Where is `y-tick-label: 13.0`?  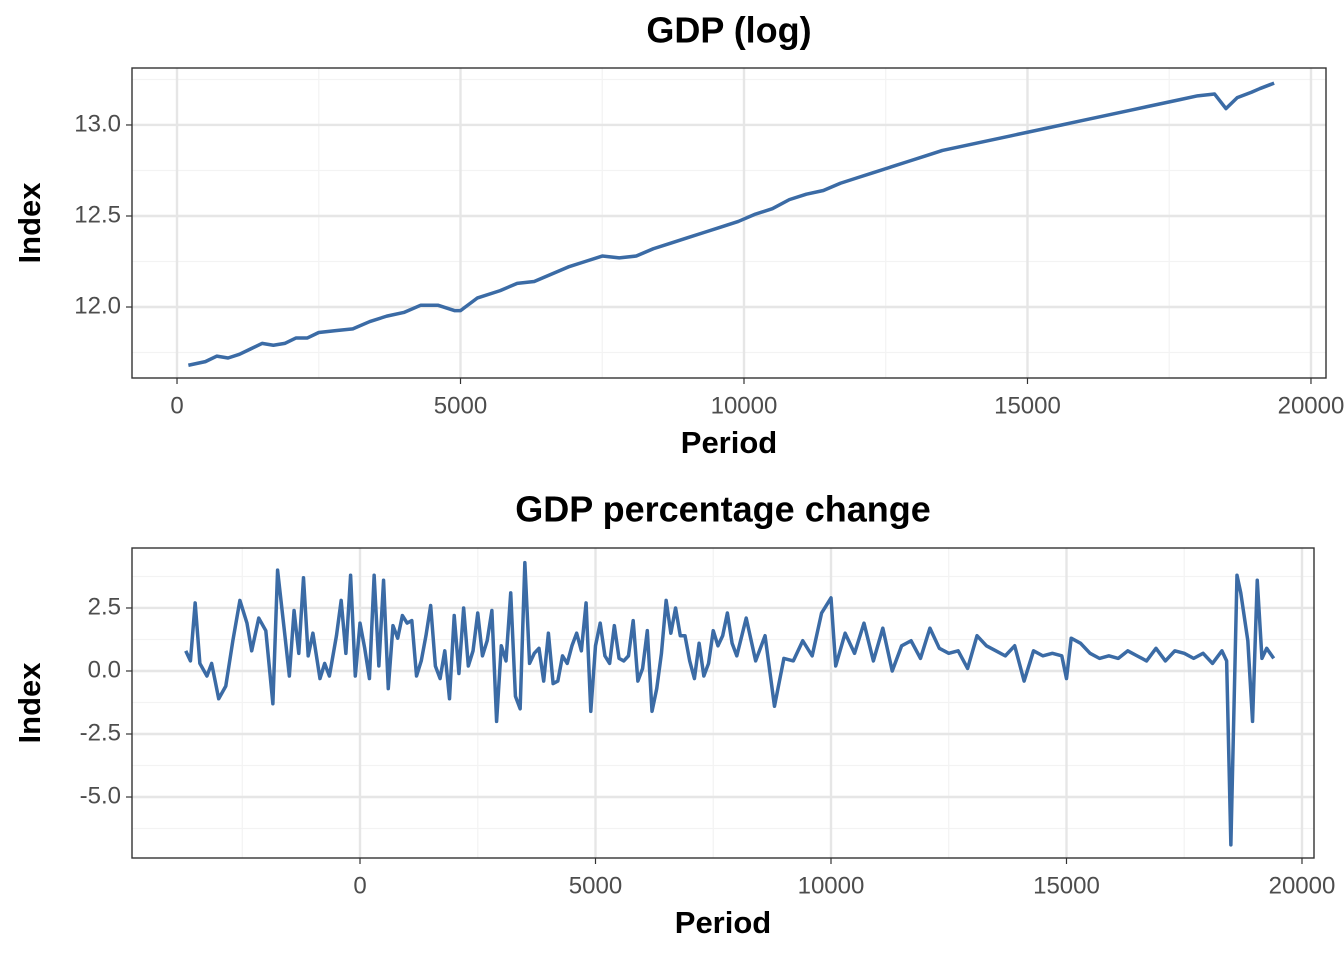 y-tick-label: 13.0 is located at coordinates (97, 123).